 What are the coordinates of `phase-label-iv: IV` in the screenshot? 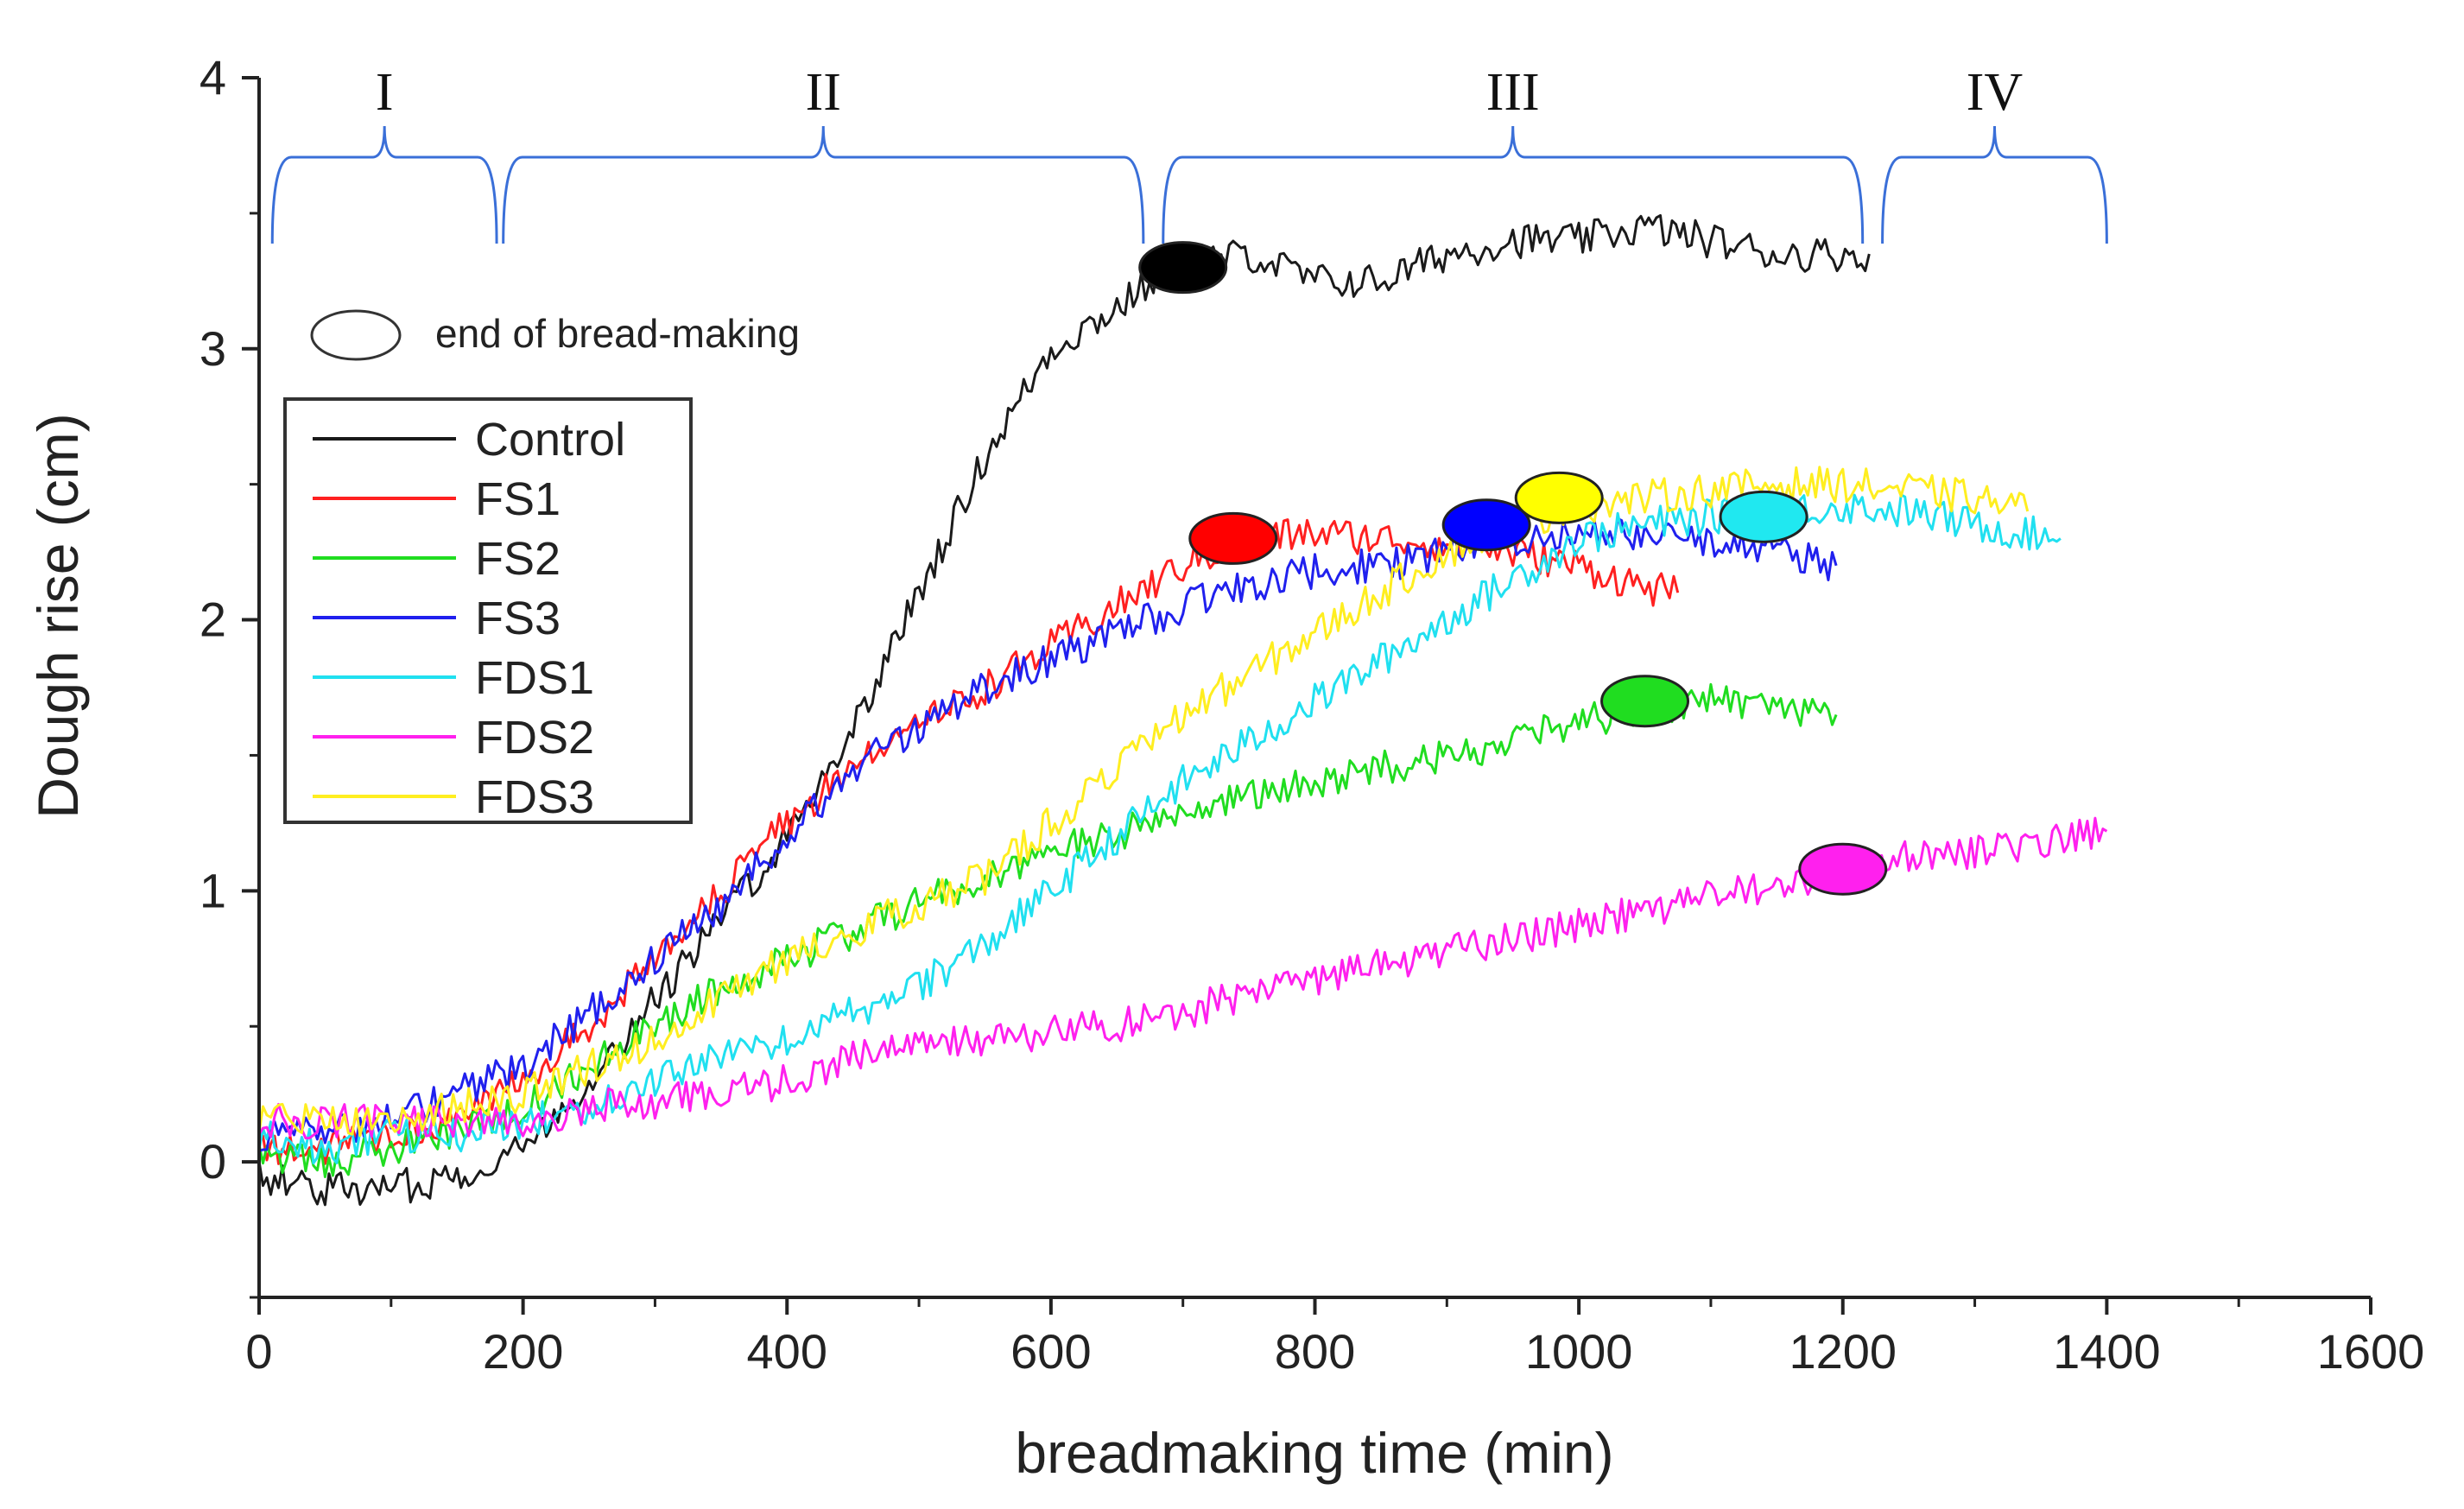 It's located at (1995, 92).